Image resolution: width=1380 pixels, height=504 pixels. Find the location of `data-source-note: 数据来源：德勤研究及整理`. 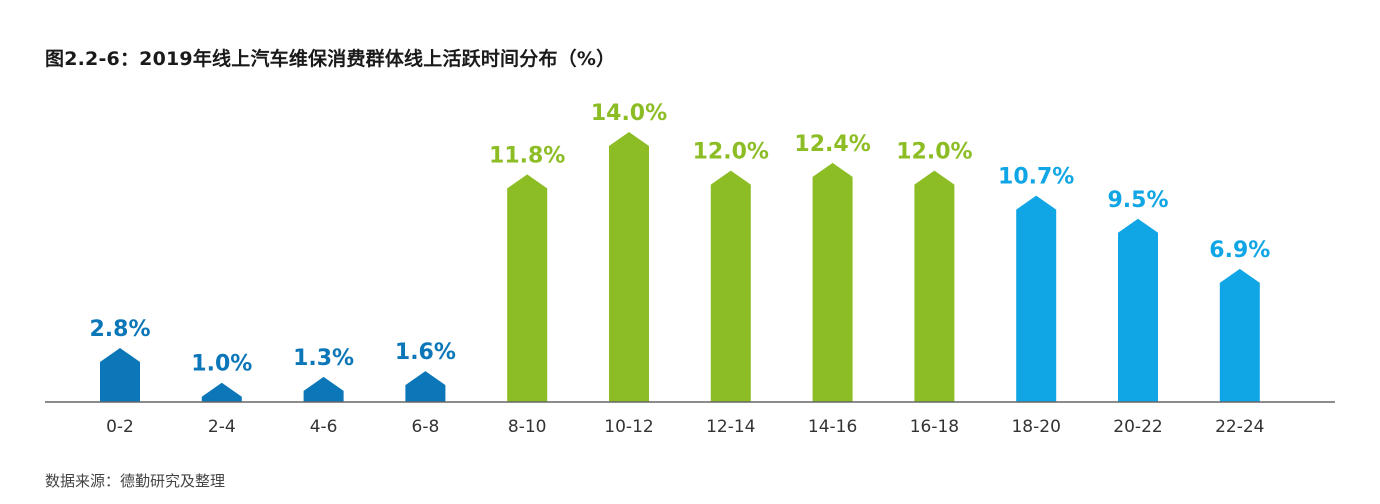

data-source-note: 数据来源：德勤研究及整理 is located at coordinates (135, 481).